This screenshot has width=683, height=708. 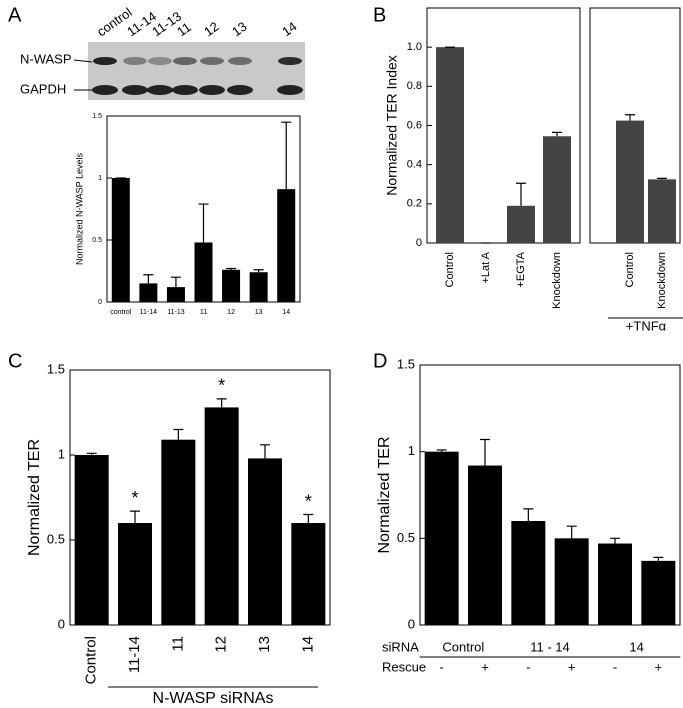 What do you see at coordinates (213, 698) in the screenshot?
I see `x-axis-label: N-WASP siRNAs` at bounding box center [213, 698].